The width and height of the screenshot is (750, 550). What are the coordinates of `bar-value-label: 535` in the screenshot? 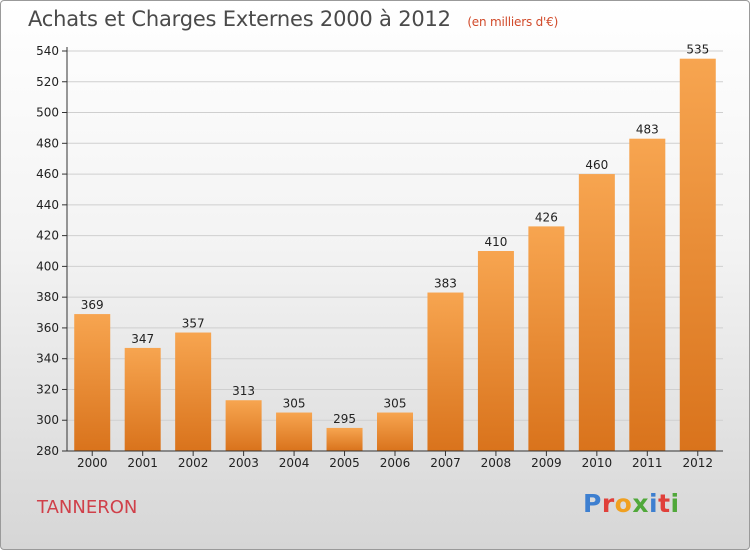 It's located at (697, 50).